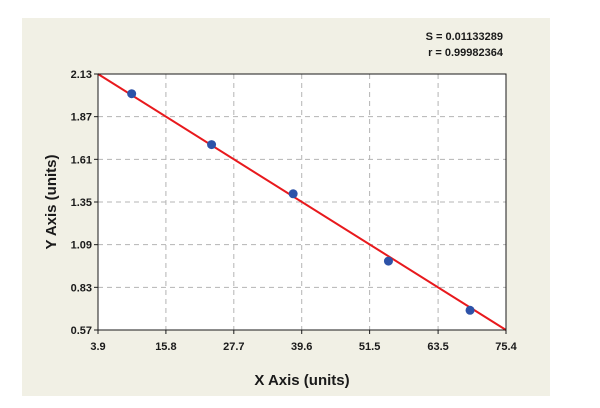 The image size is (600, 408). What do you see at coordinates (369, 347) in the screenshot?
I see `x-tick-label: 51.5` at bounding box center [369, 347].